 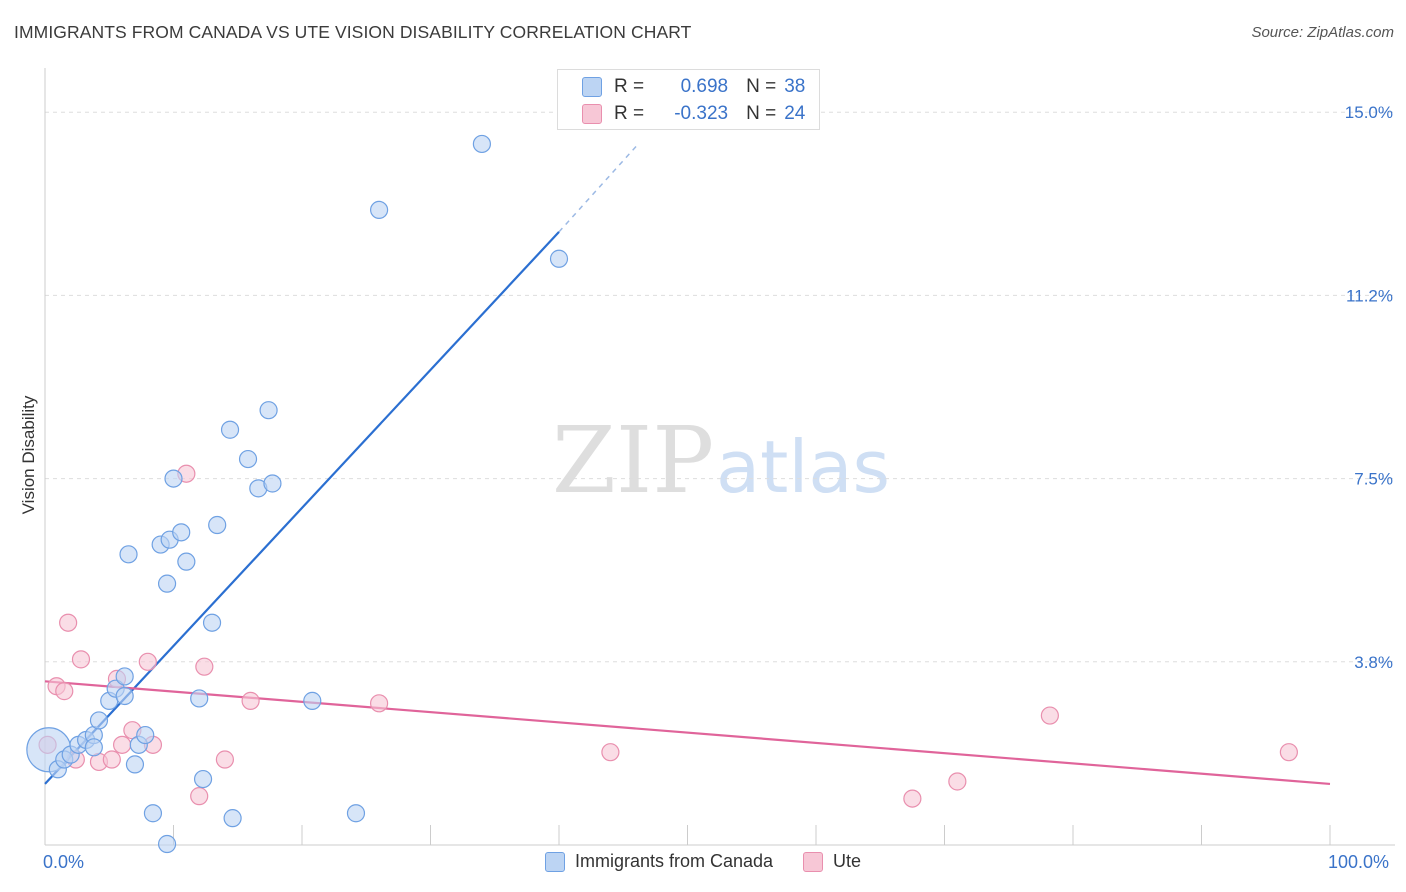 What do you see at coordinates (1369, 112) in the screenshot?
I see `y-tick-label: 15.0%` at bounding box center [1369, 112].